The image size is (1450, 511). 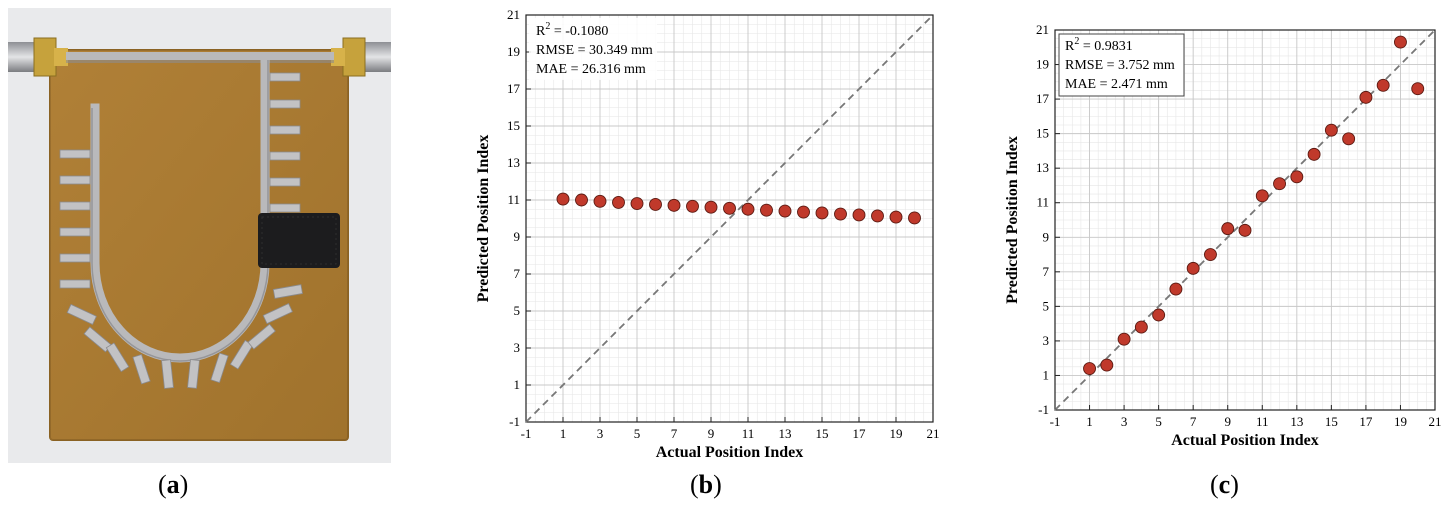 I want to click on rmse-text: RMSE = 30.349 mm, so click(x=594, y=50).